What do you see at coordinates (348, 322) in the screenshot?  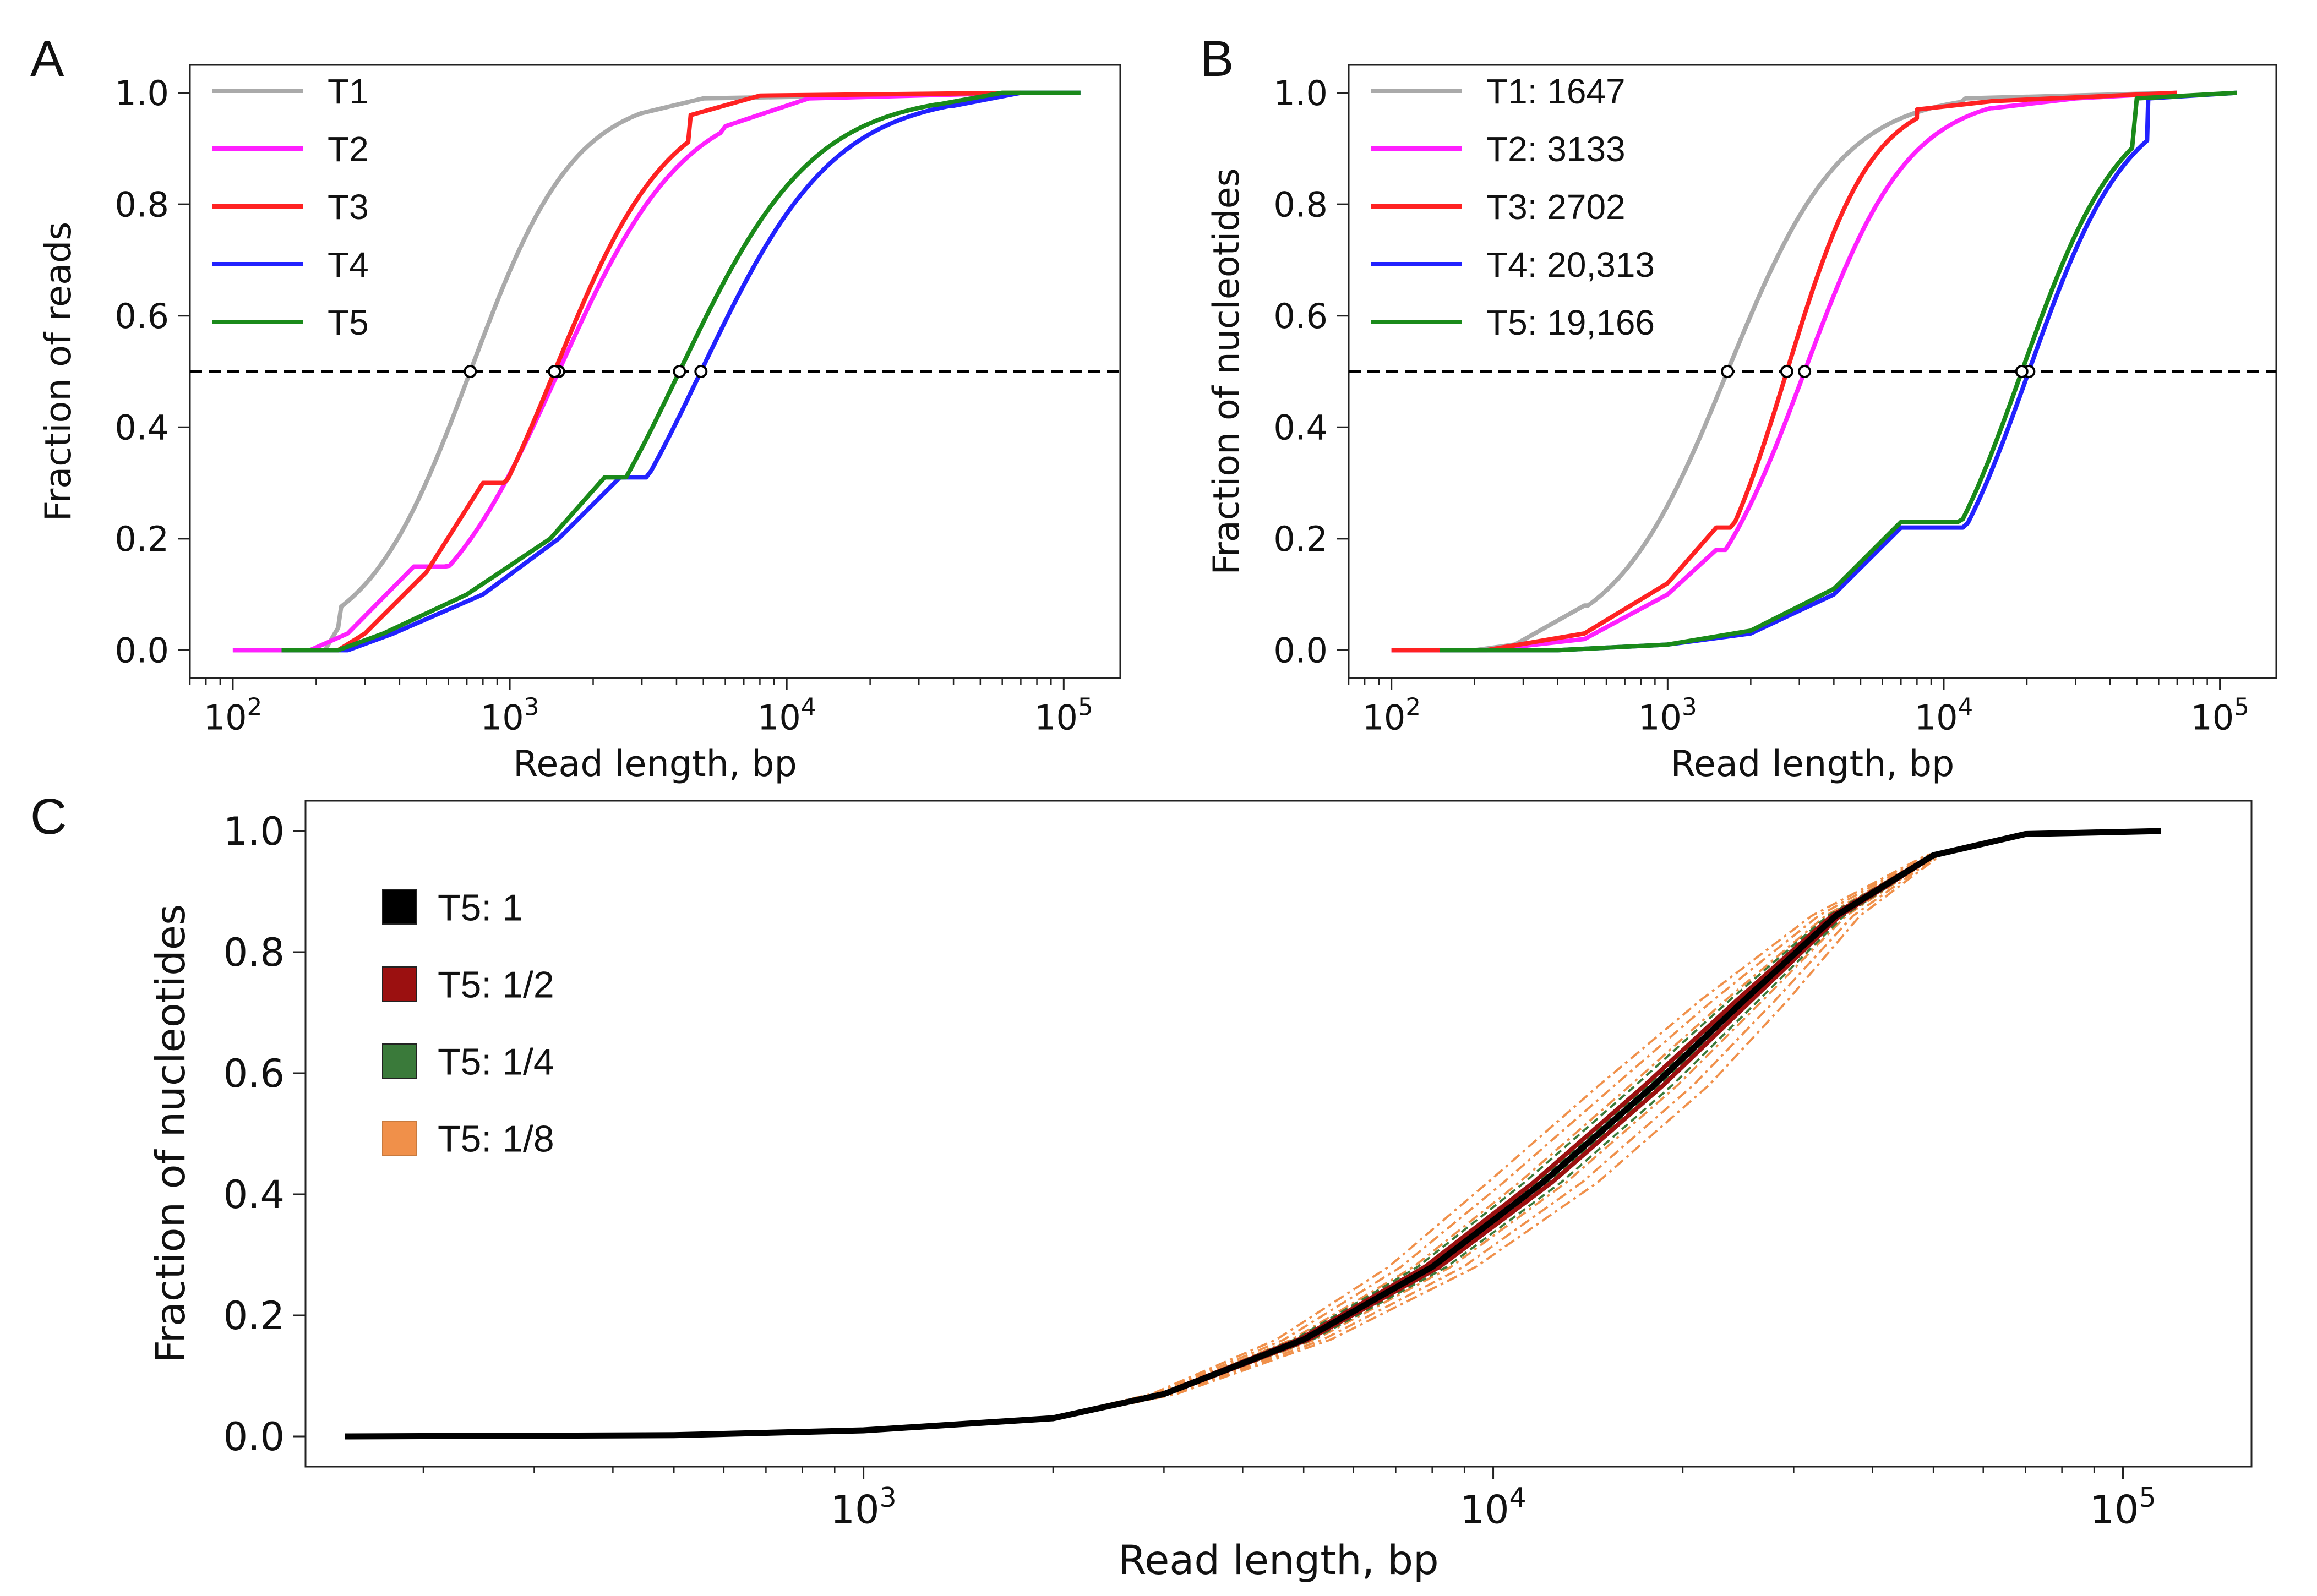 I see `legend-label: T5` at bounding box center [348, 322].